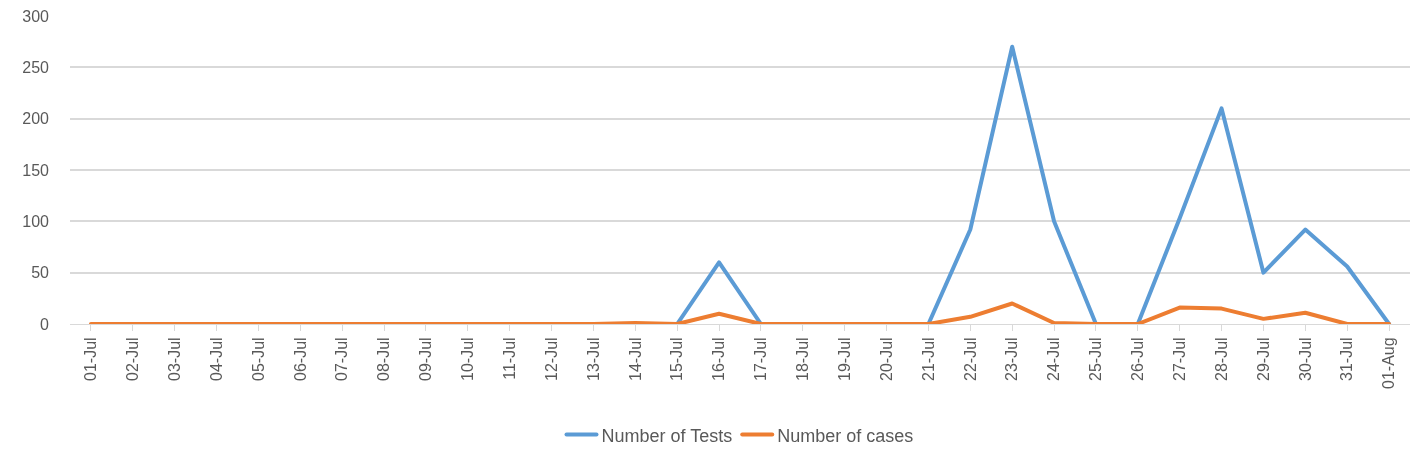 The image size is (1420, 464). What do you see at coordinates (216, 359) in the screenshot?
I see `x-tick-label: 04-Jul` at bounding box center [216, 359].